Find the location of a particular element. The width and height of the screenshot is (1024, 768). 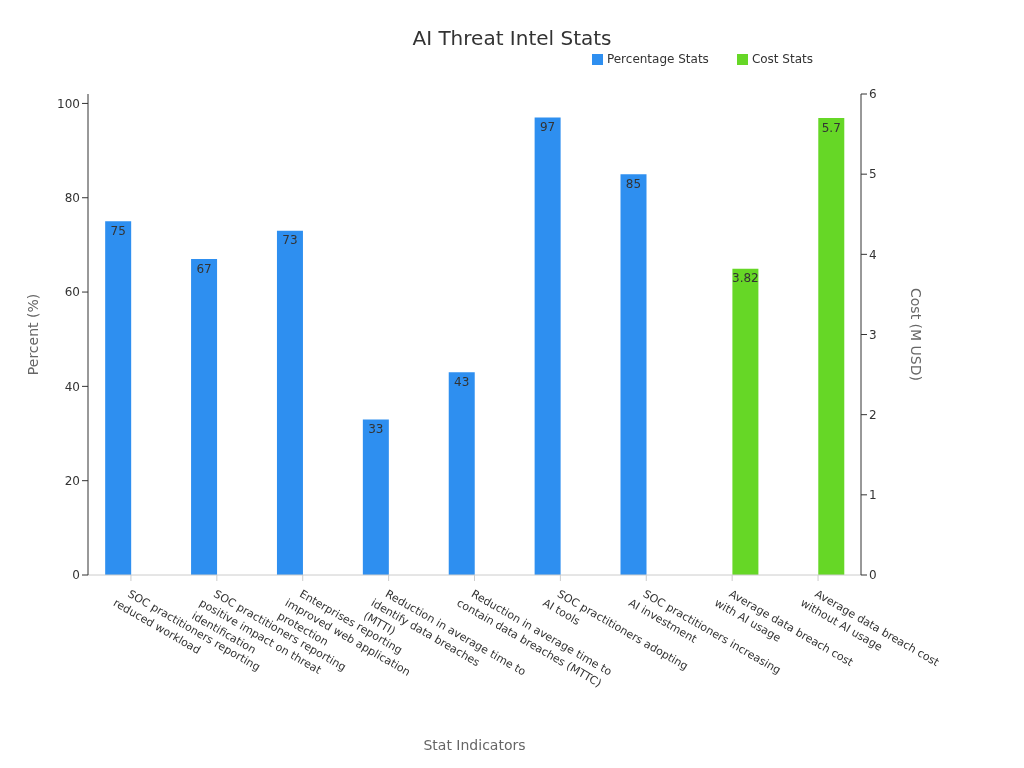

data-label: 85 is located at coordinates (633, 183).